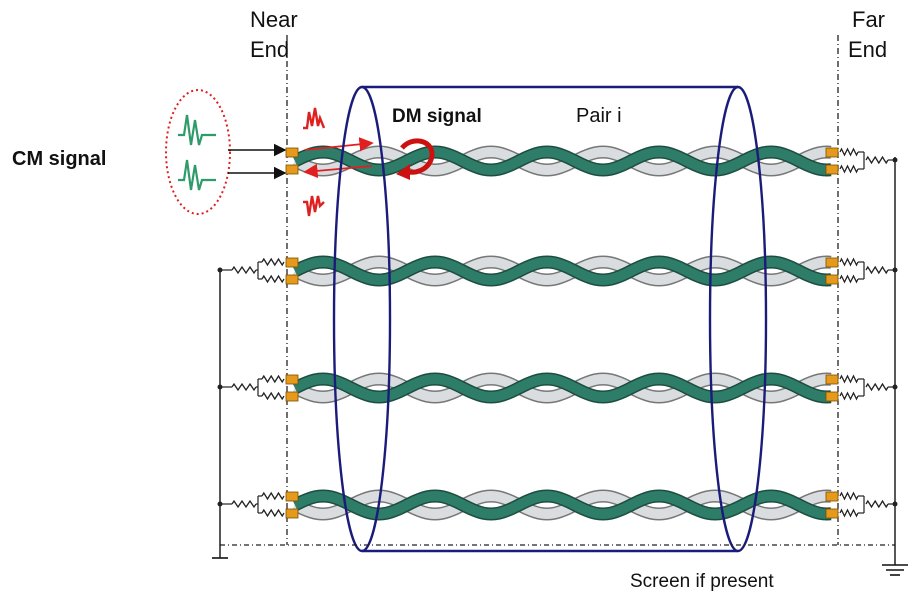 The width and height of the screenshot is (919, 595). I want to click on near-end-label-2: End, so click(269, 49).